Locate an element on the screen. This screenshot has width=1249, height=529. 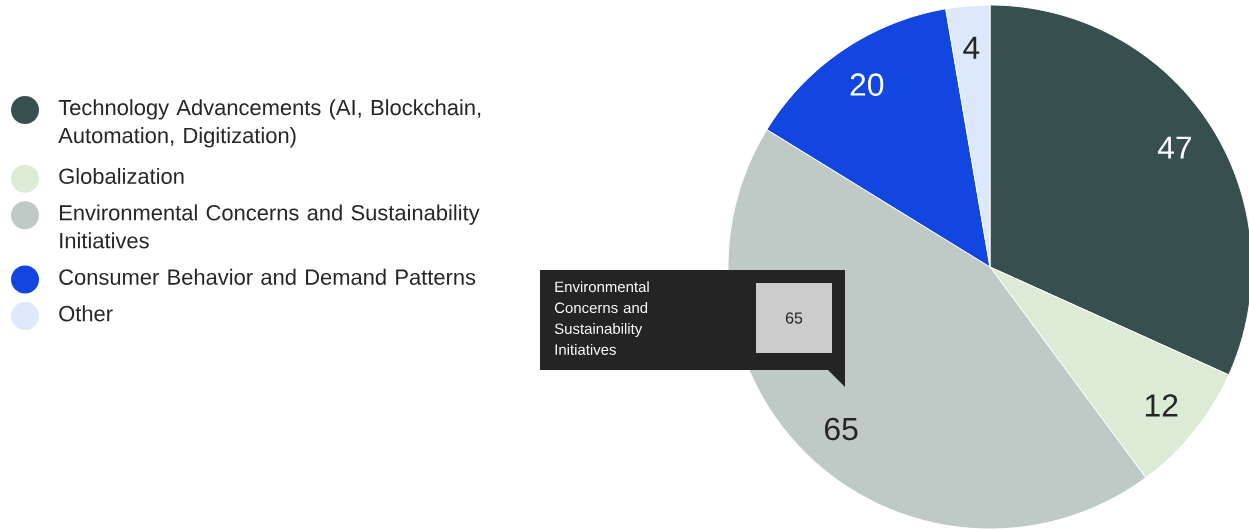
text: 65 is located at coordinates (794, 318).